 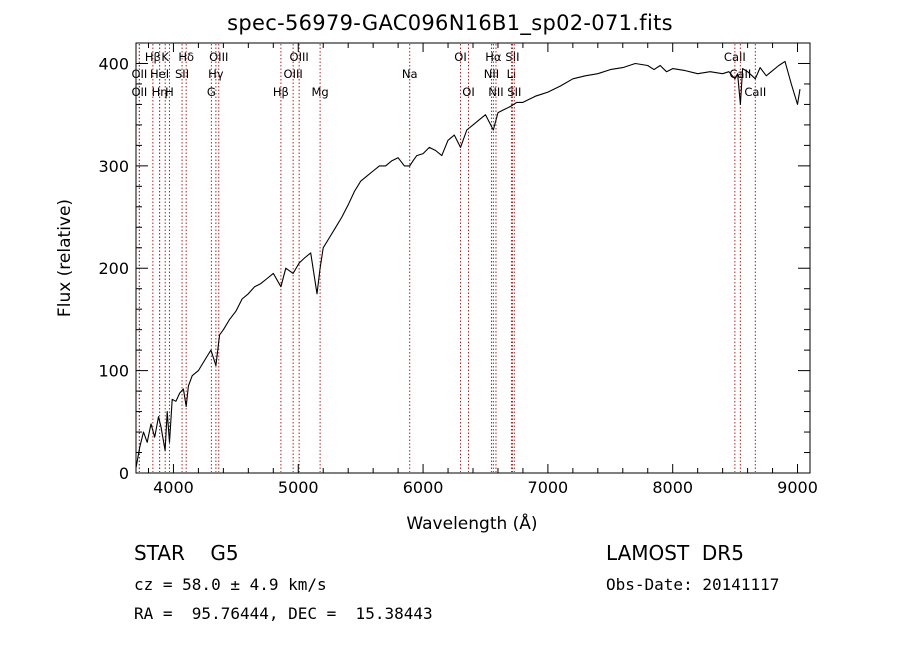 What do you see at coordinates (186, 57) in the screenshot?
I see `line-marker-label: Hδ` at bounding box center [186, 57].